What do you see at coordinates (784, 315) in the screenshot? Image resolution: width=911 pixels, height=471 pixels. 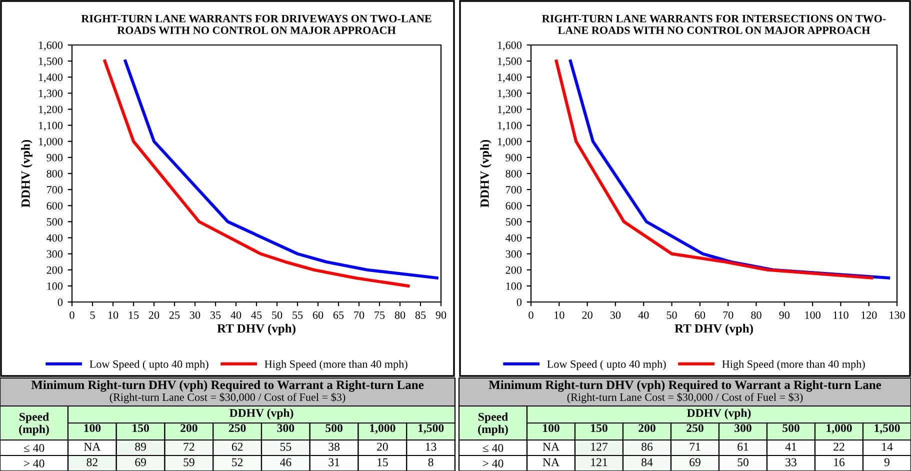 I see `x-tick-label: 90` at bounding box center [784, 315].